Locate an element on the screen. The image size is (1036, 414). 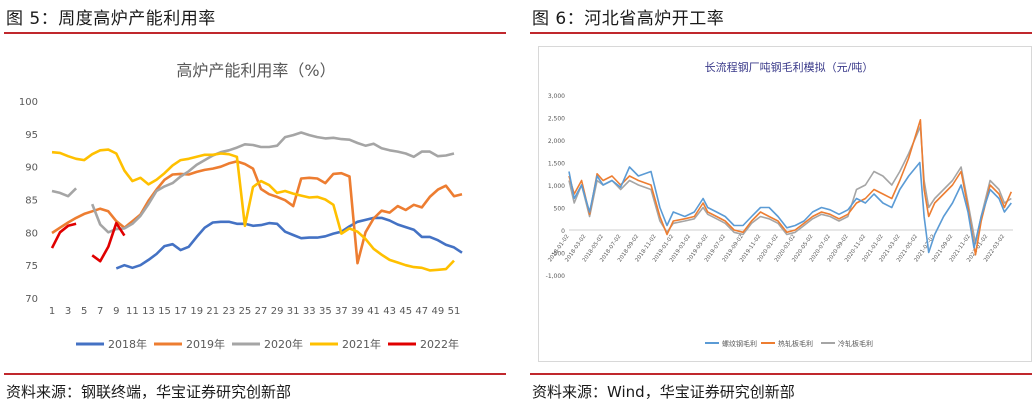
y-tick-label: 1,500 is located at coordinates (556, 164).